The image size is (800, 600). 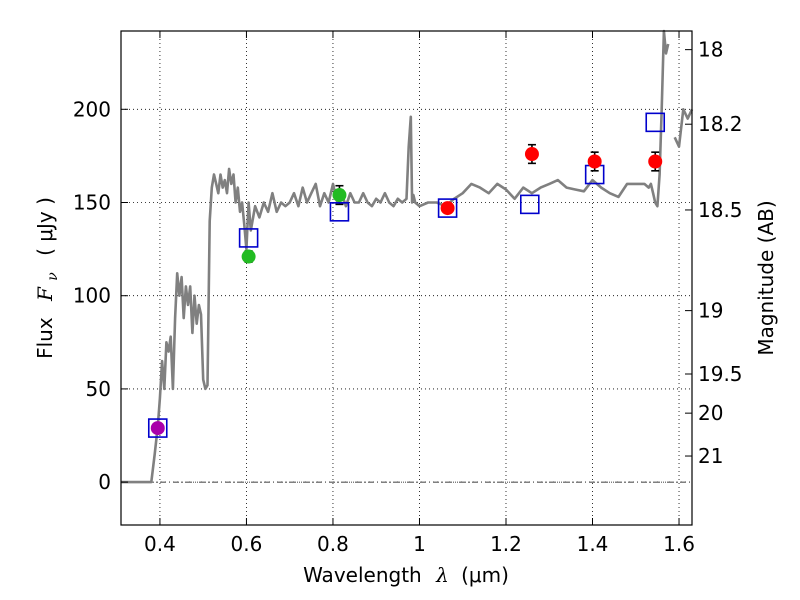 I want to click on x-tick-label: 0.4, so click(x=160, y=544).